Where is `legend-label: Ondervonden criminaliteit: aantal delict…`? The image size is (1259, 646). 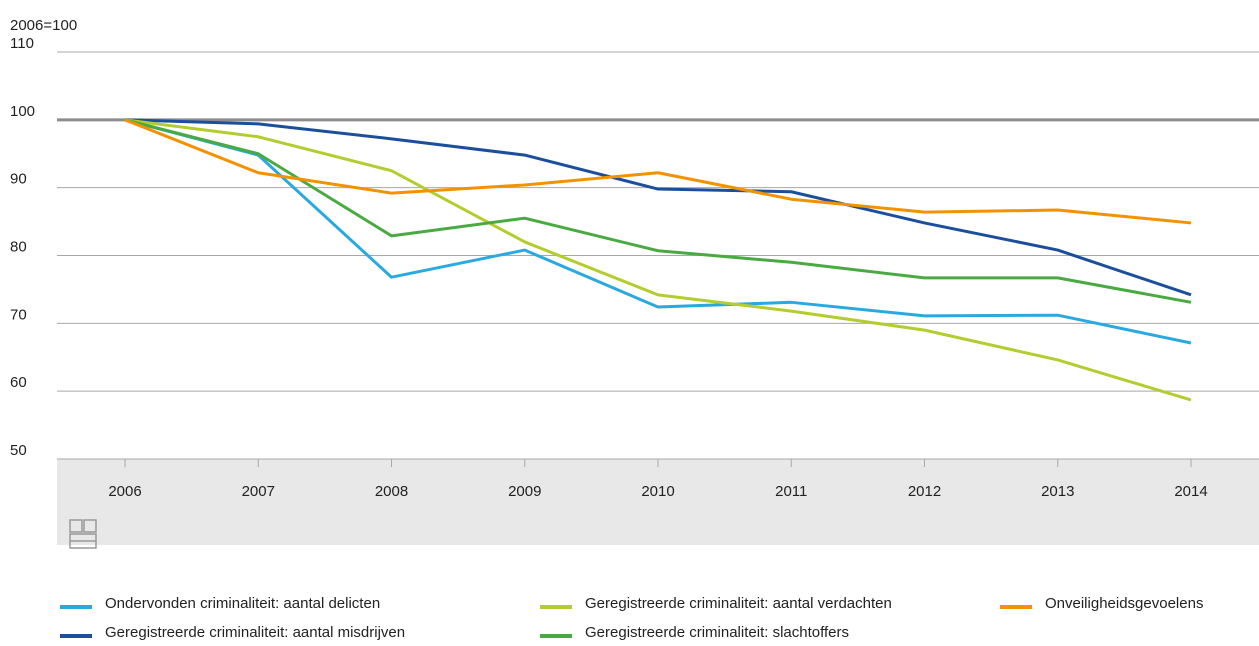
legend-label: Ondervonden criminaliteit: aantal delict… is located at coordinates (242, 603).